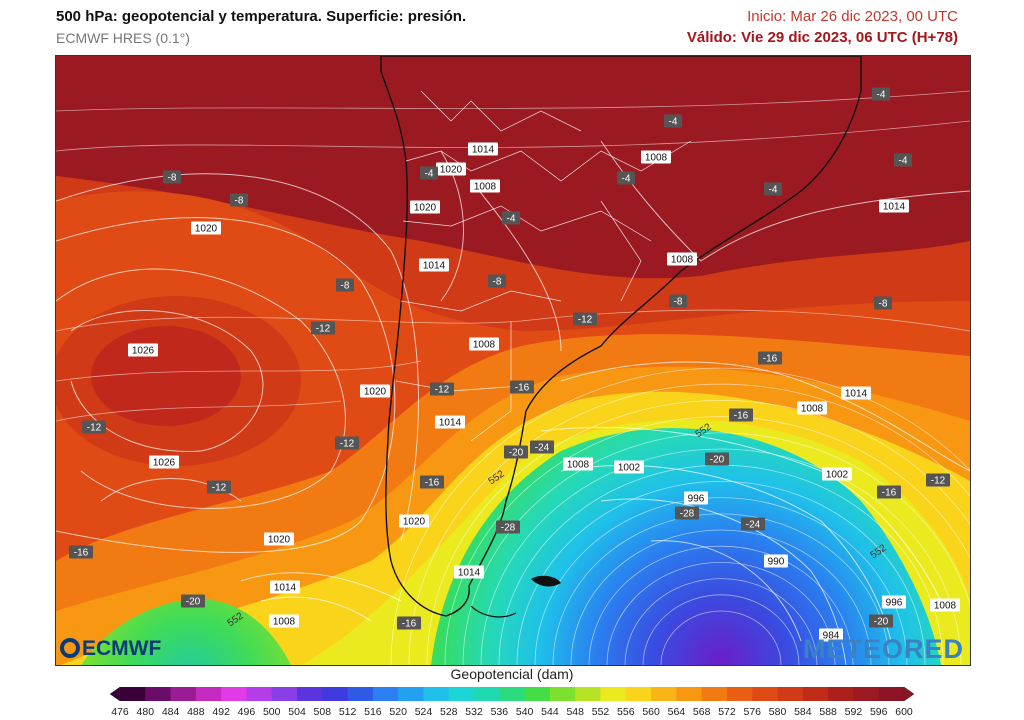 Image resolution: width=1024 pixels, height=720 pixels. What do you see at coordinates (753, 525) in the screenshot?
I see `svg-text: -24` at bounding box center [753, 525].